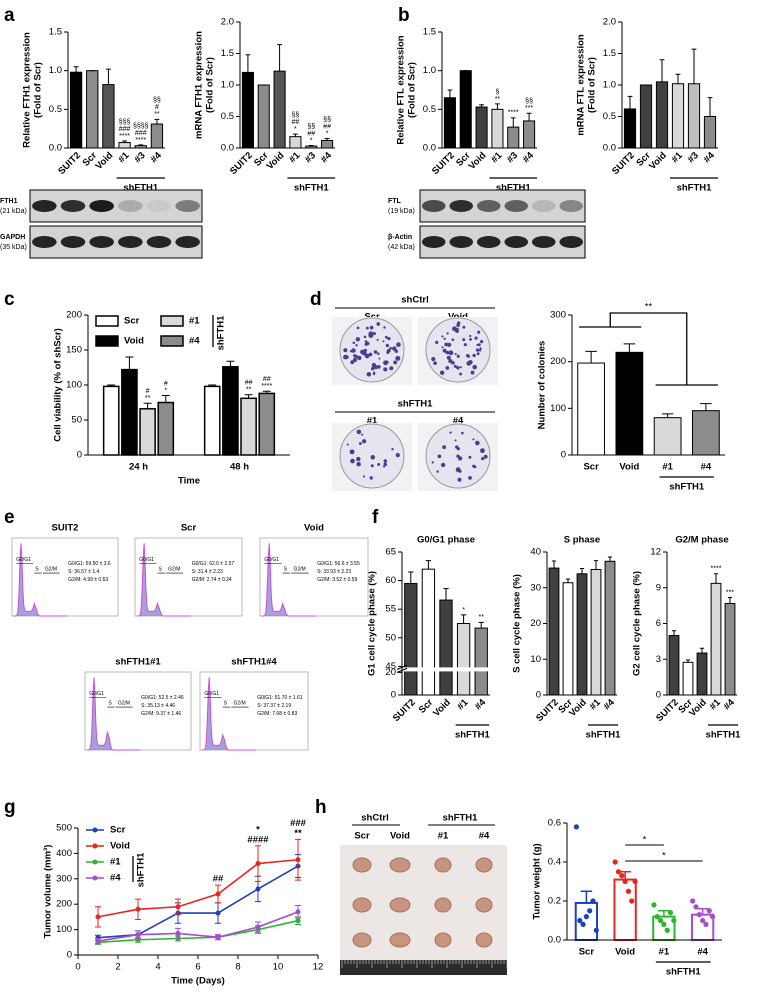 The width and height of the screenshot is (758, 996). I want to click on y-axis-label: G1 cell cycle phase (%), so click(372, 623).